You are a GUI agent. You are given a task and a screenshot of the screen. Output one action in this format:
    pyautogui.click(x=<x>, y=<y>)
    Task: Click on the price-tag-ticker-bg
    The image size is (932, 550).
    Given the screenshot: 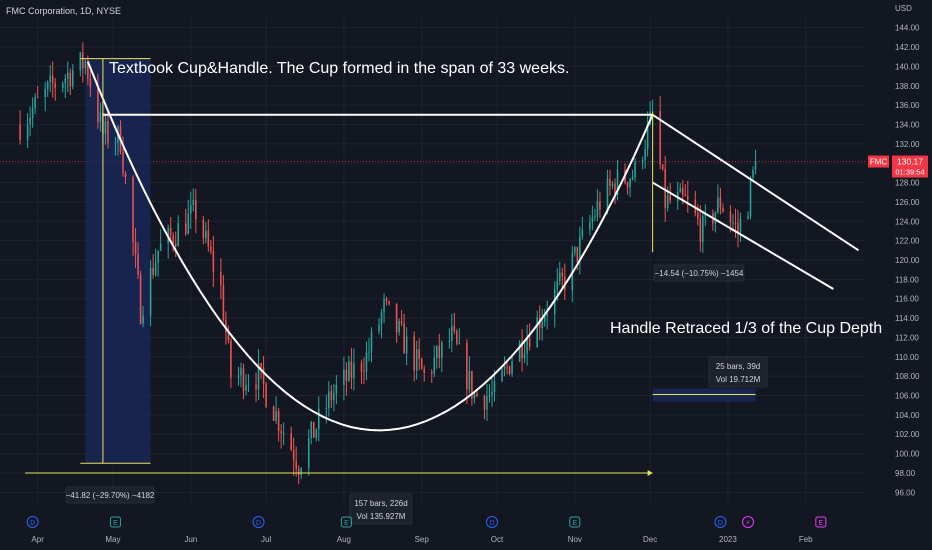 What is the action you would take?
    pyautogui.click(x=878, y=161)
    